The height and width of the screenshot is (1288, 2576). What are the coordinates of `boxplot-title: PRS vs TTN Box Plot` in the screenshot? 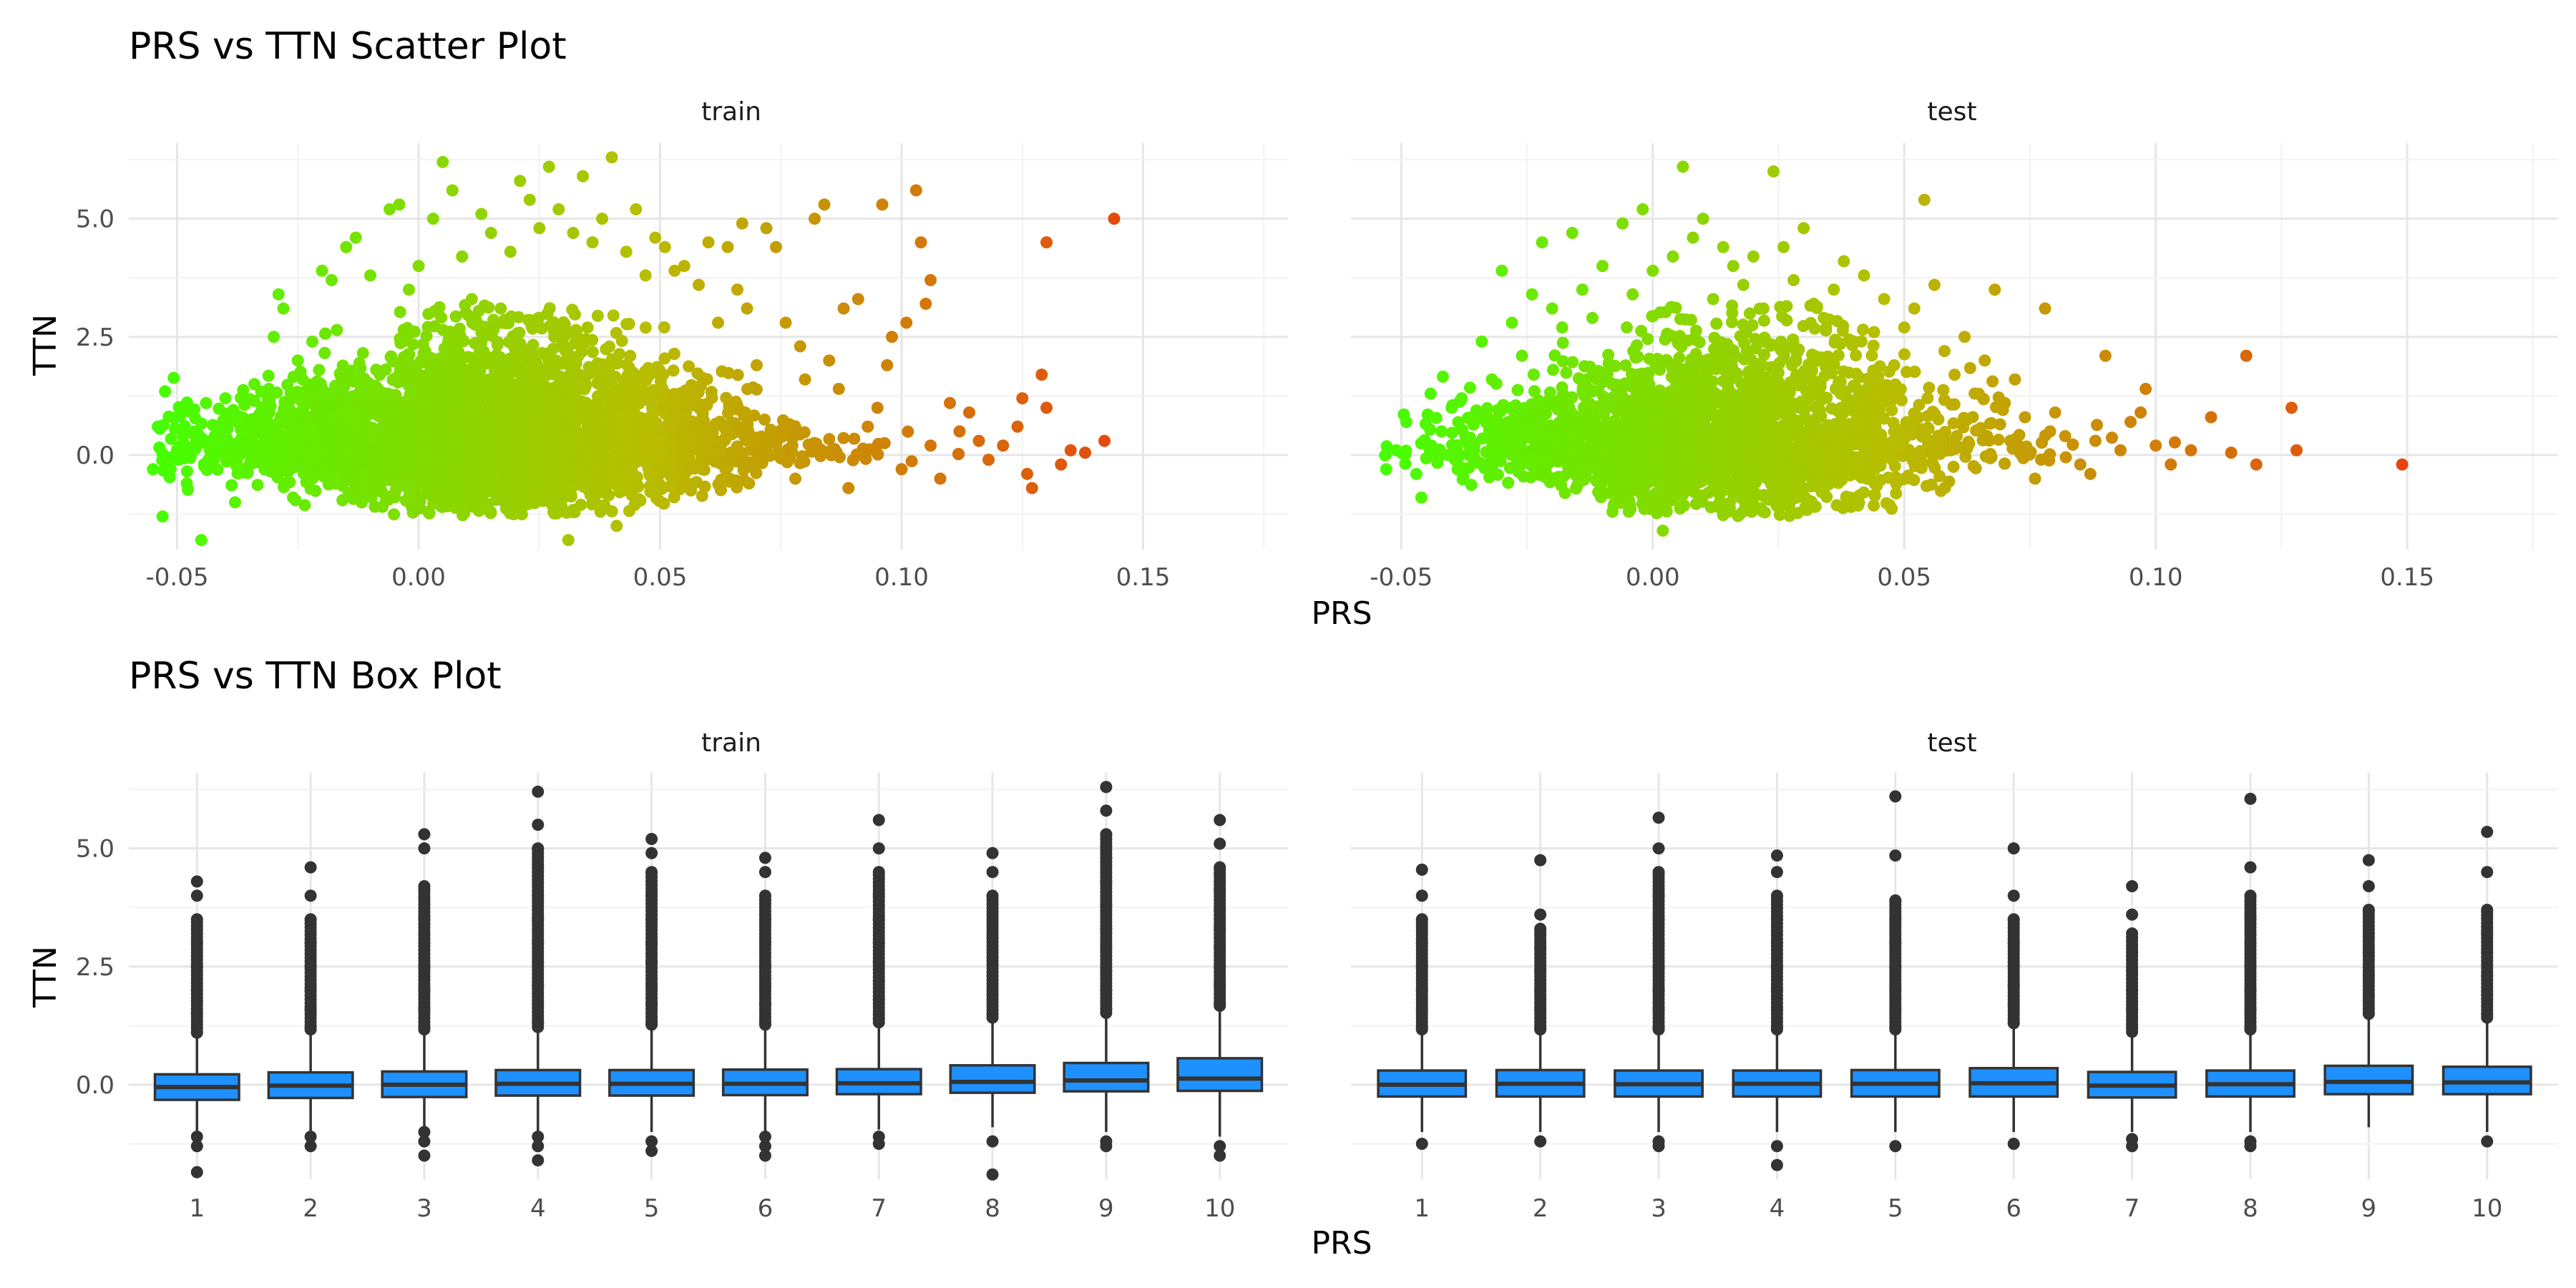 It's located at (315, 676).